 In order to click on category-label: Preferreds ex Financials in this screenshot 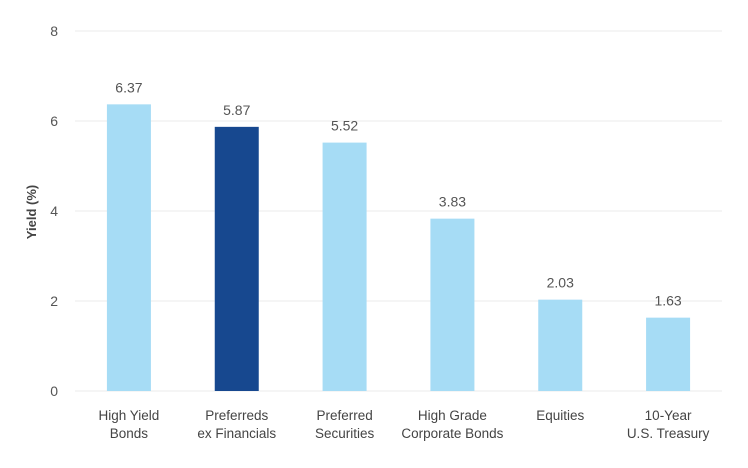, I will do `click(236, 424)`.